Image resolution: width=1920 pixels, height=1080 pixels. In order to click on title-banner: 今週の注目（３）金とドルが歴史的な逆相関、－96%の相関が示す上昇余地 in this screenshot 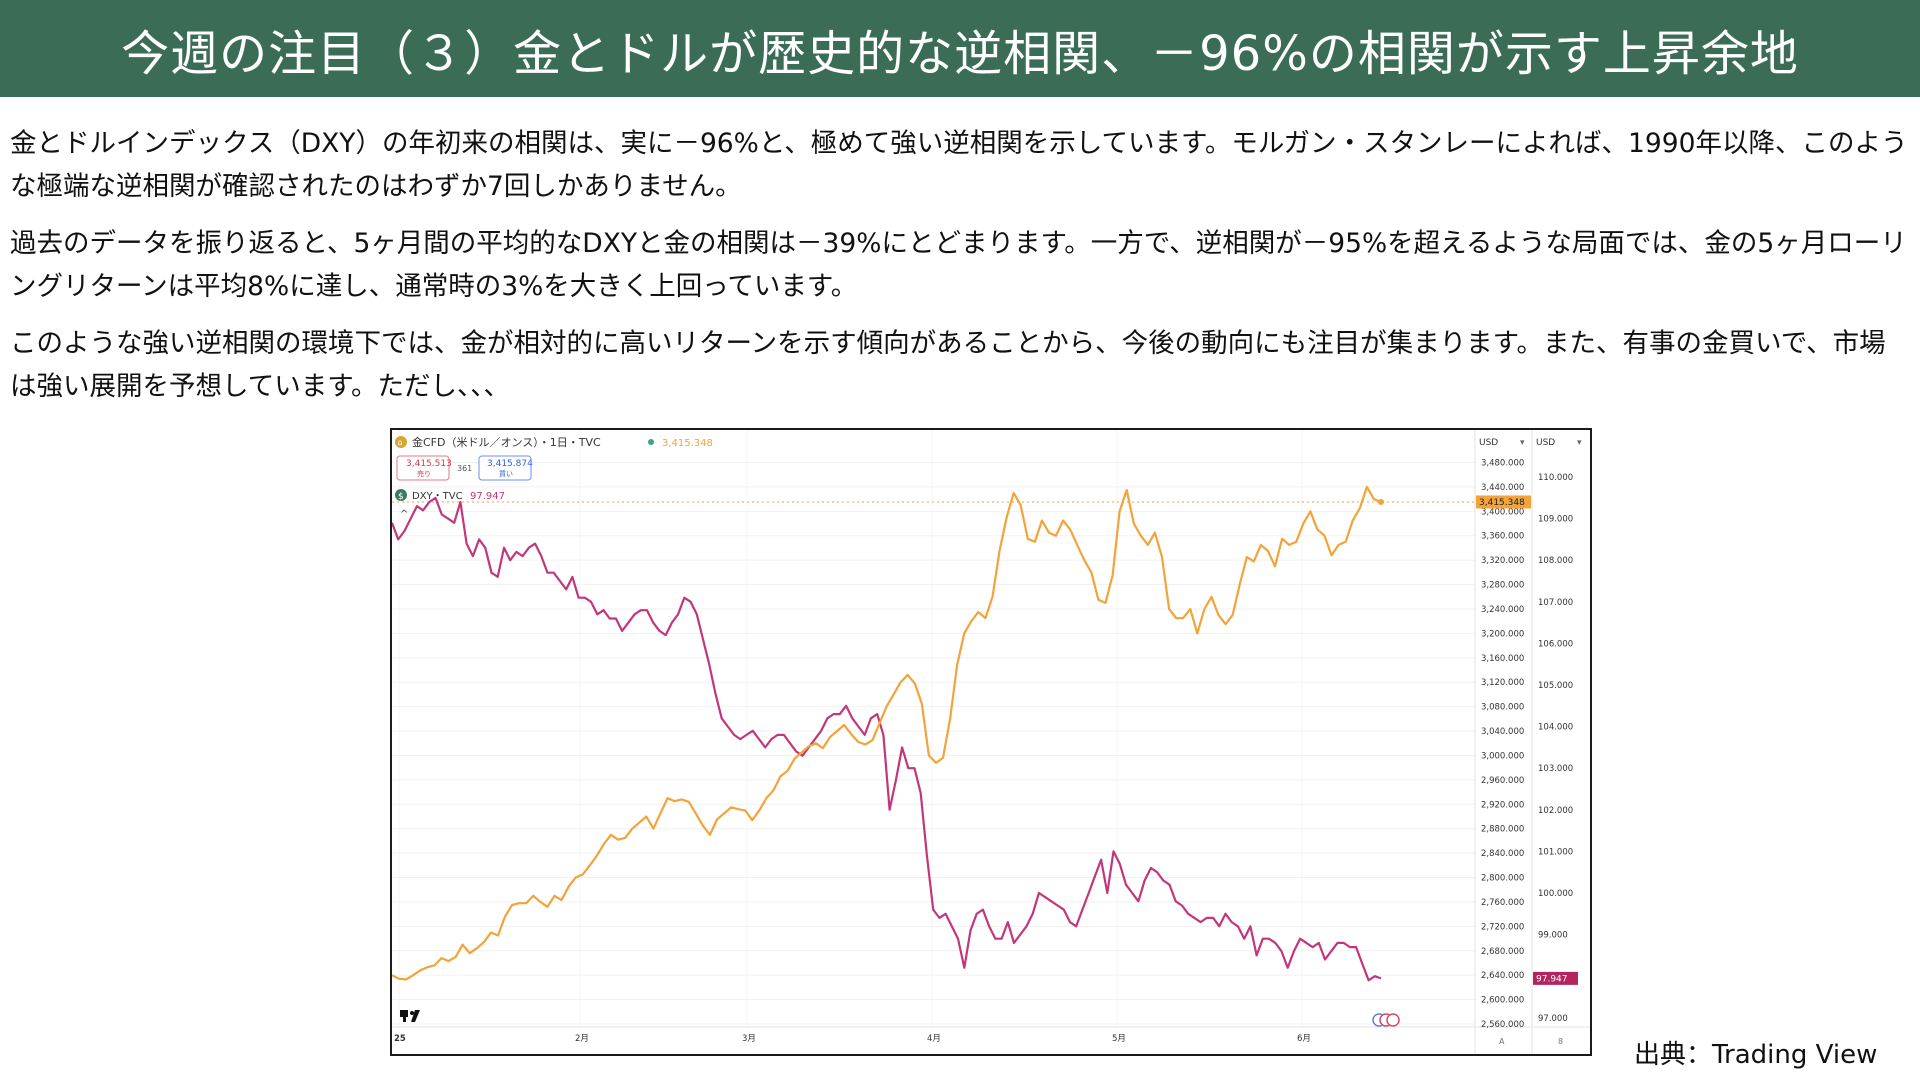, I will do `click(960, 48)`.